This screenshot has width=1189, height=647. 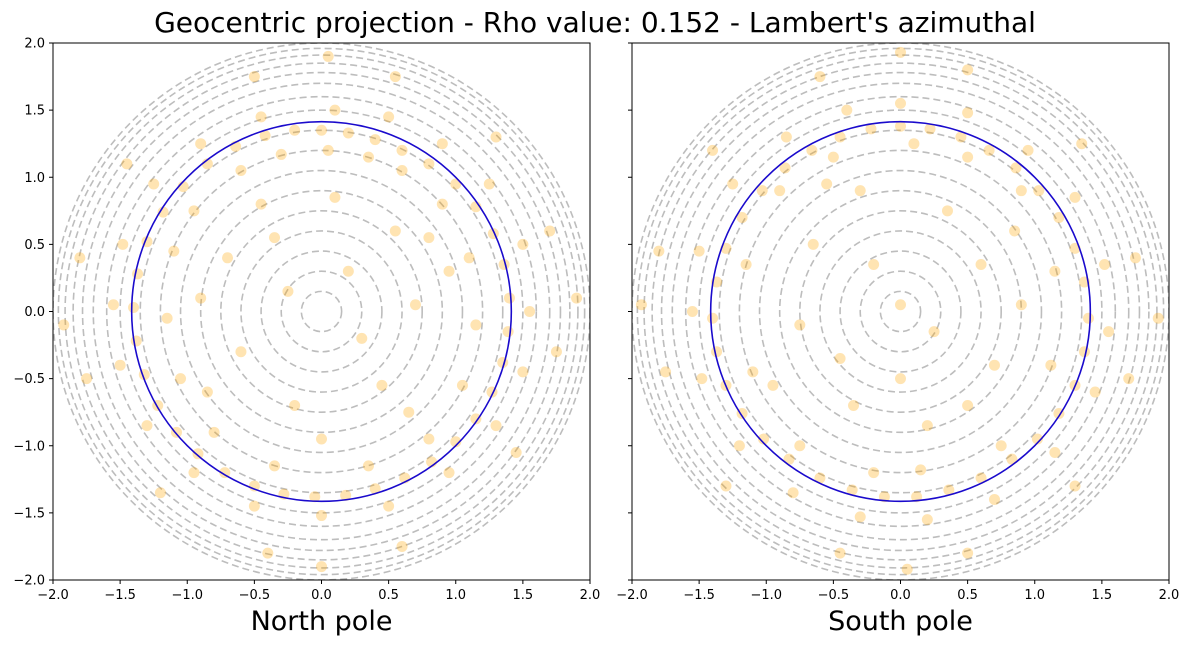 What do you see at coordinates (1034, 595) in the screenshot?
I see `south-pole-xtick-label: 1.0` at bounding box center [1034, 595].